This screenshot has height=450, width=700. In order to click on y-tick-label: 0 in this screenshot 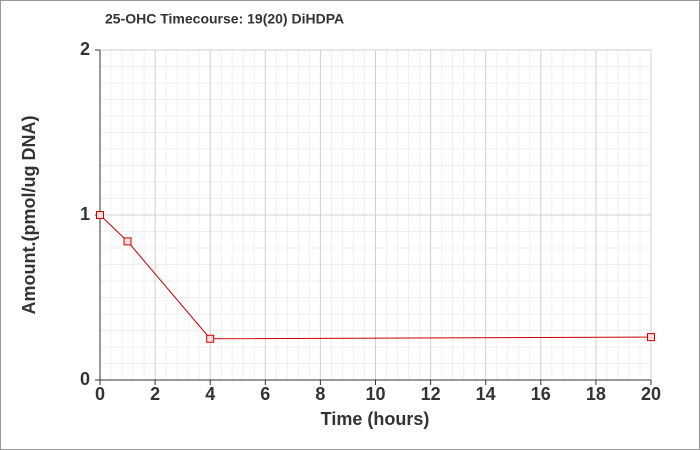, I will do `click(85, 379)`.